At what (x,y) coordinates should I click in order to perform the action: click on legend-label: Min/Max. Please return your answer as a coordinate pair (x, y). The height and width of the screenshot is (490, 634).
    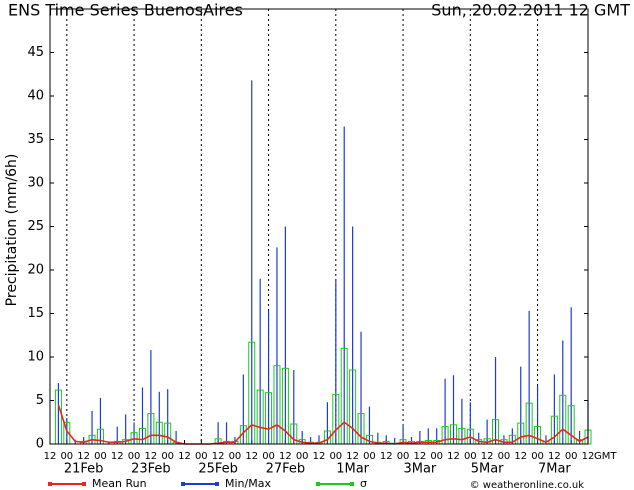
    Looking at the image, I should click on (248, 483).